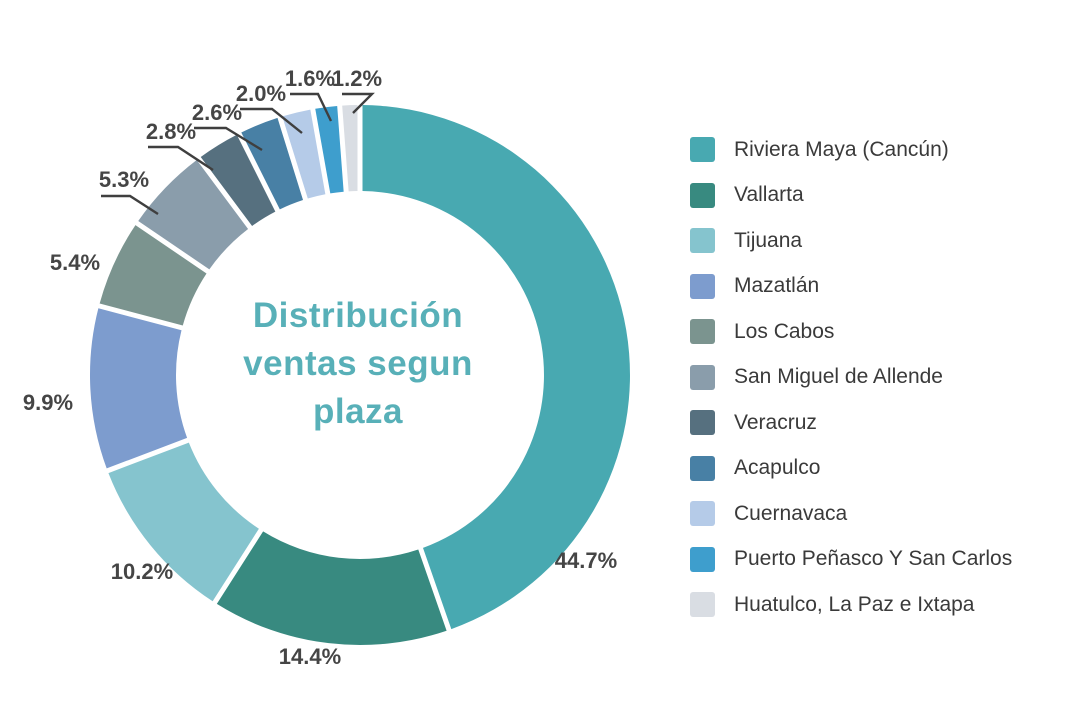  I want to click on legend-item-los-cabos: Los Cabos, so click(851, 331).